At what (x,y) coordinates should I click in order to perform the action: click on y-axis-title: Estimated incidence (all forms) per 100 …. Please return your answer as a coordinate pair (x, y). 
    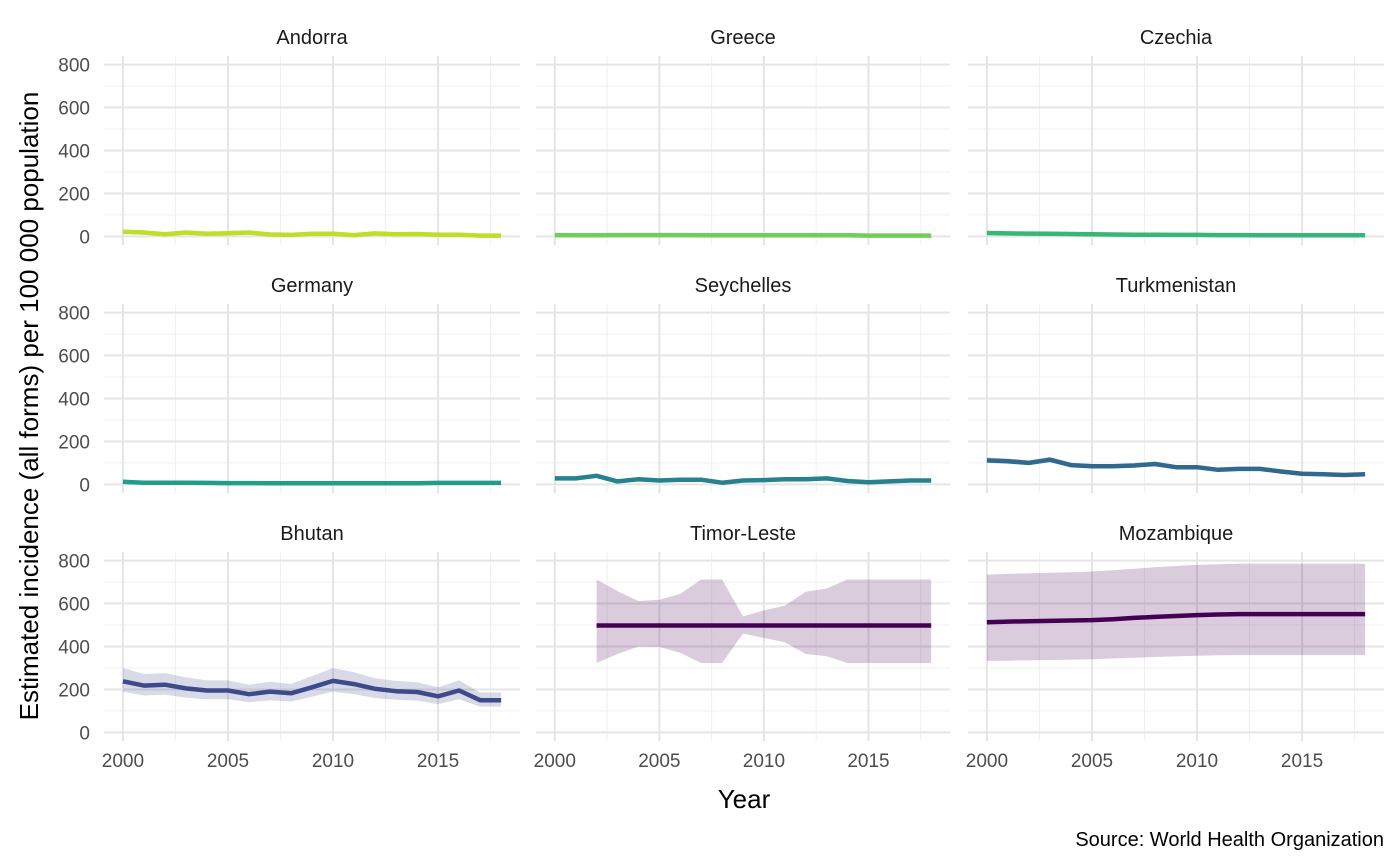
    Looking at the image, I should click on (29, 406).